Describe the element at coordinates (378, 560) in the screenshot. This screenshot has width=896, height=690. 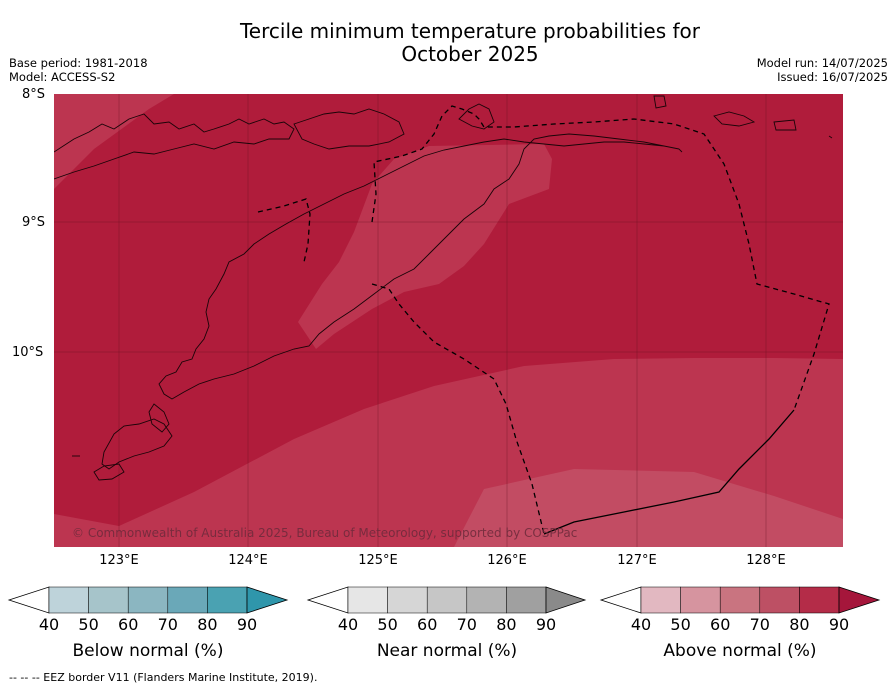
I see `lon-label-125e: 125°E` at that location.